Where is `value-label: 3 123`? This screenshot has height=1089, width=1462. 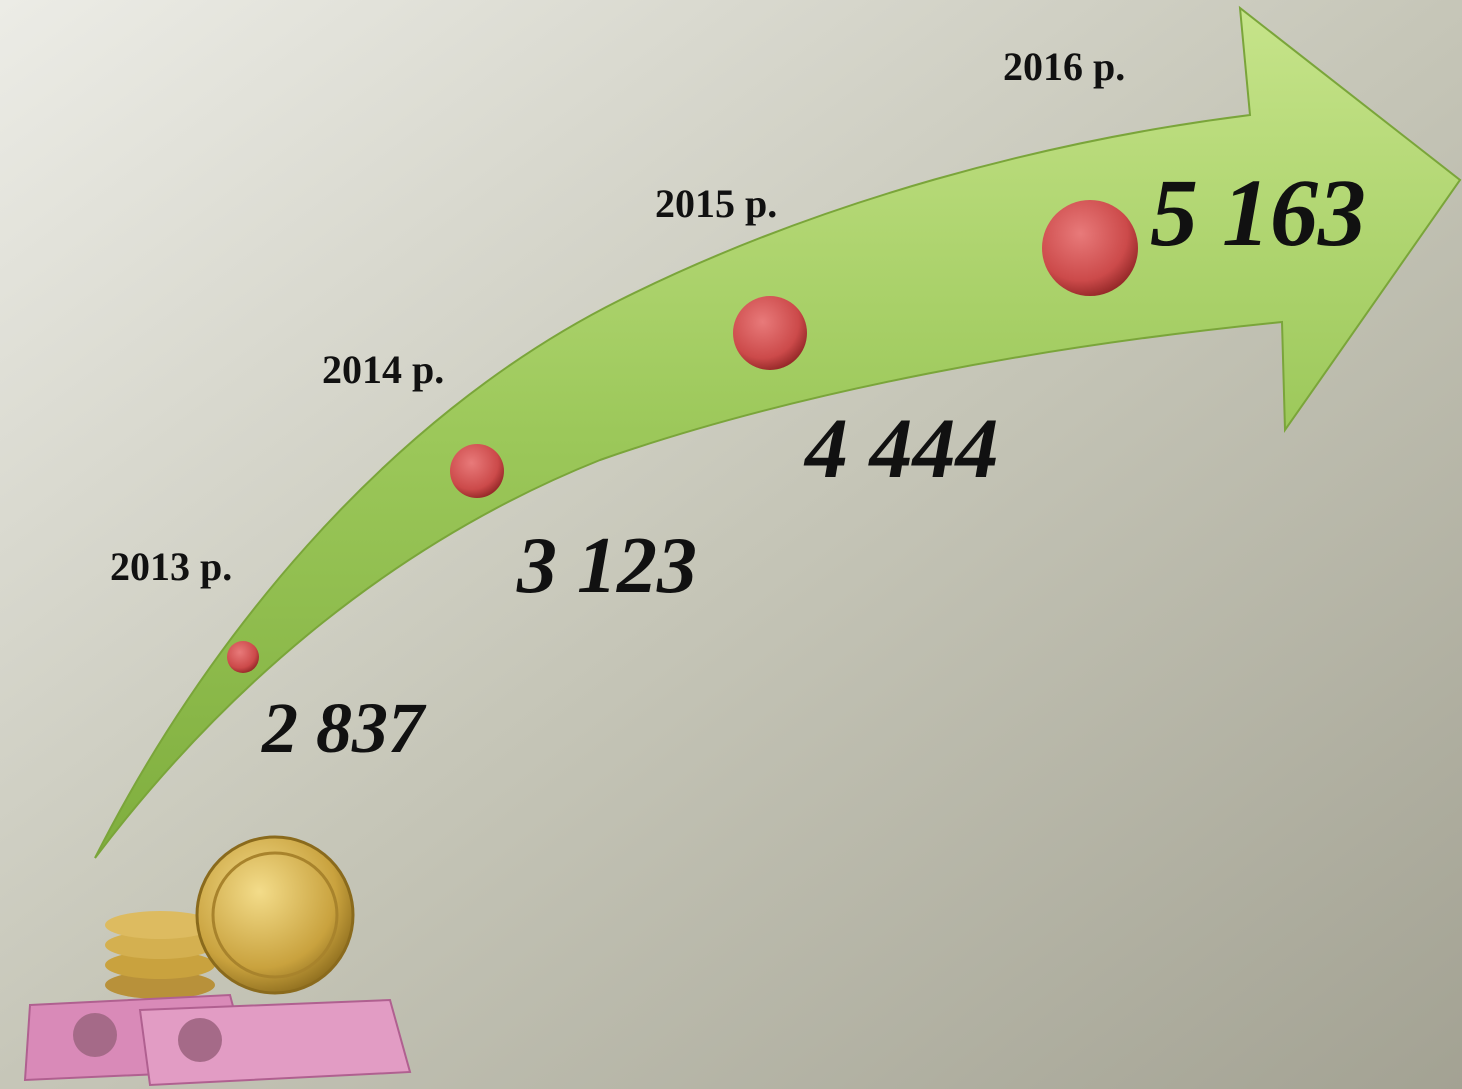 value-label: 3 123 is located at coordinates (606, 566).